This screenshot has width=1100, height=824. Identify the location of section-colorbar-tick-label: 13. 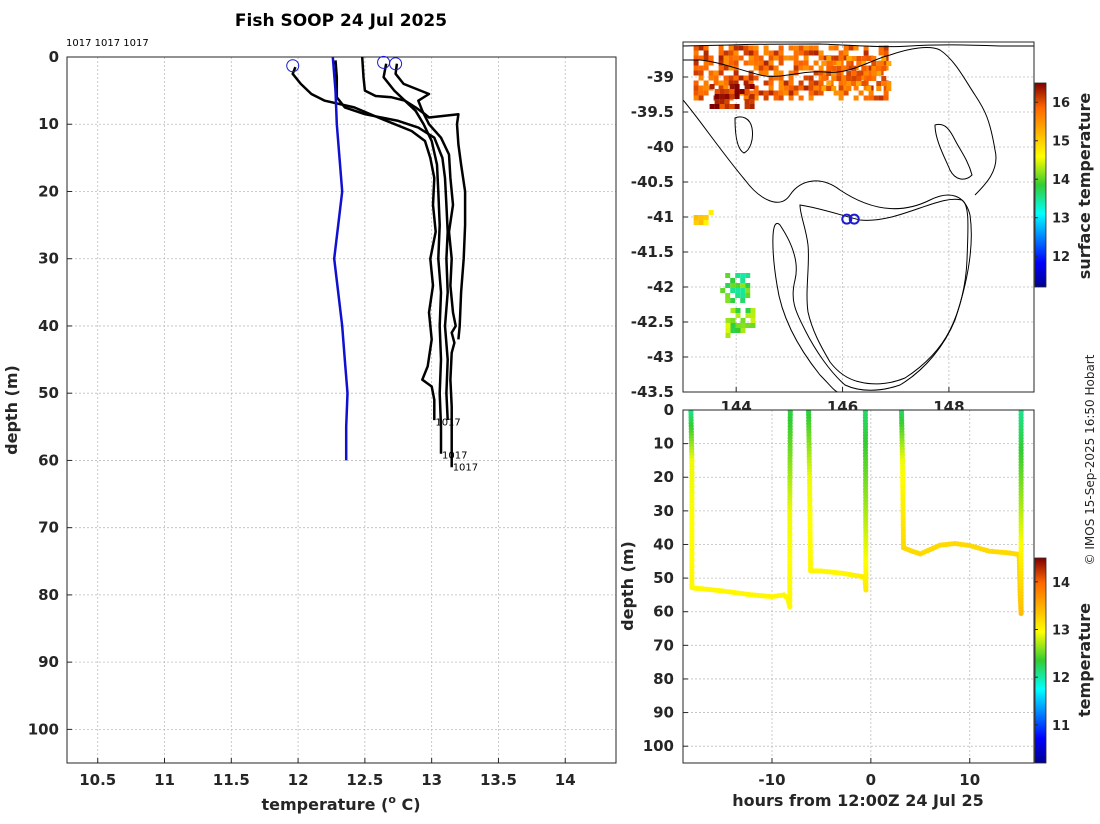
(1061, 631).